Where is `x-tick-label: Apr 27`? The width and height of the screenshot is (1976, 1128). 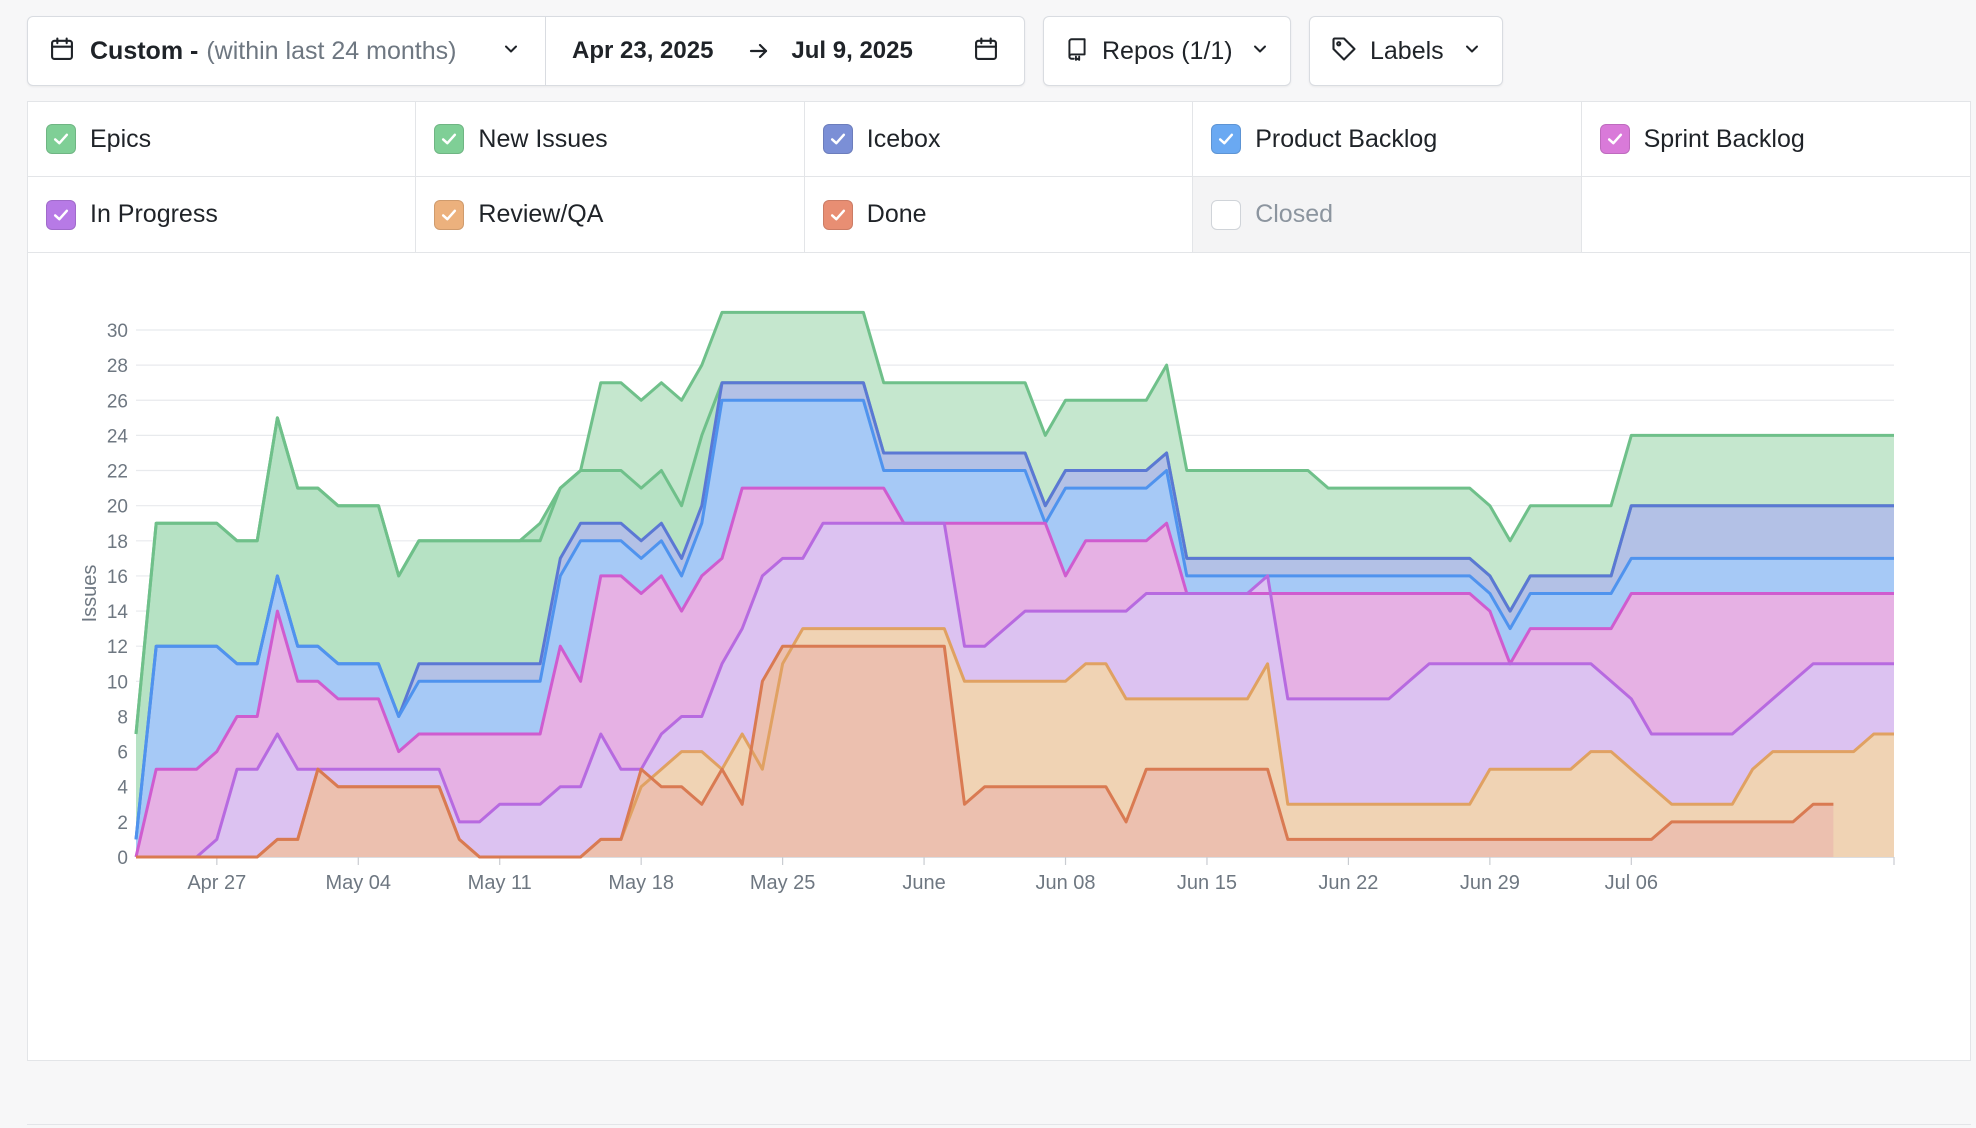 x-tick-label: Apr 27 is located at coordinates (216, 883).